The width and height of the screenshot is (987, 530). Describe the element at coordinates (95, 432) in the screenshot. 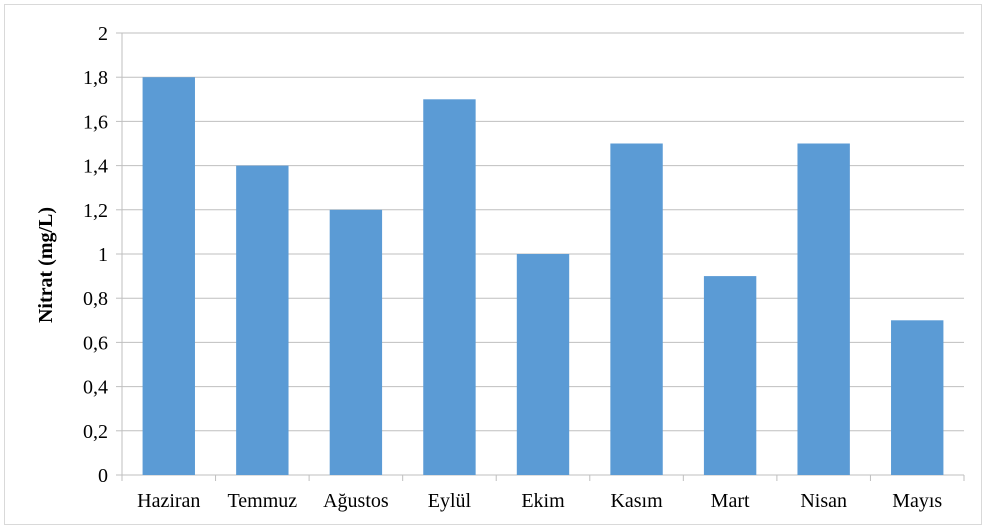

I see `y-tick-label: 0,2` at that location.